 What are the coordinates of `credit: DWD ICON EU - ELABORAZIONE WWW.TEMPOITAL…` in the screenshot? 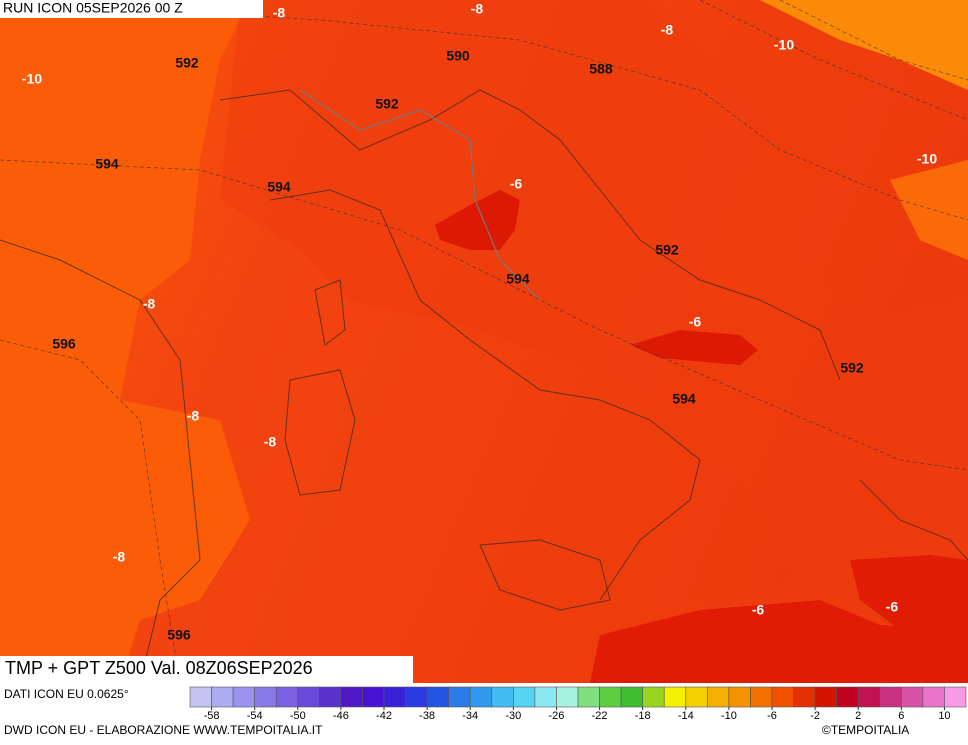 It's located at (163, 730).